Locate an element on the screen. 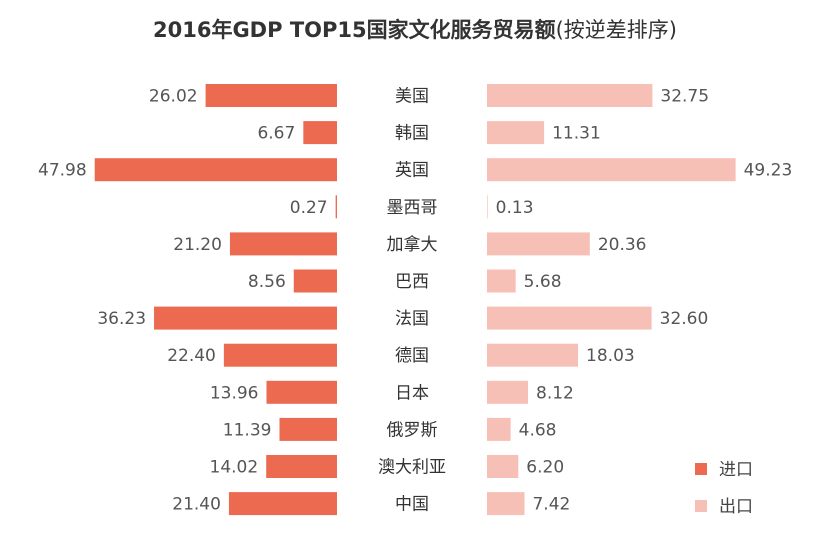 This screenshot has height=542, width=830. export-value-label: 11.31 is located at coordinates (576, 134).